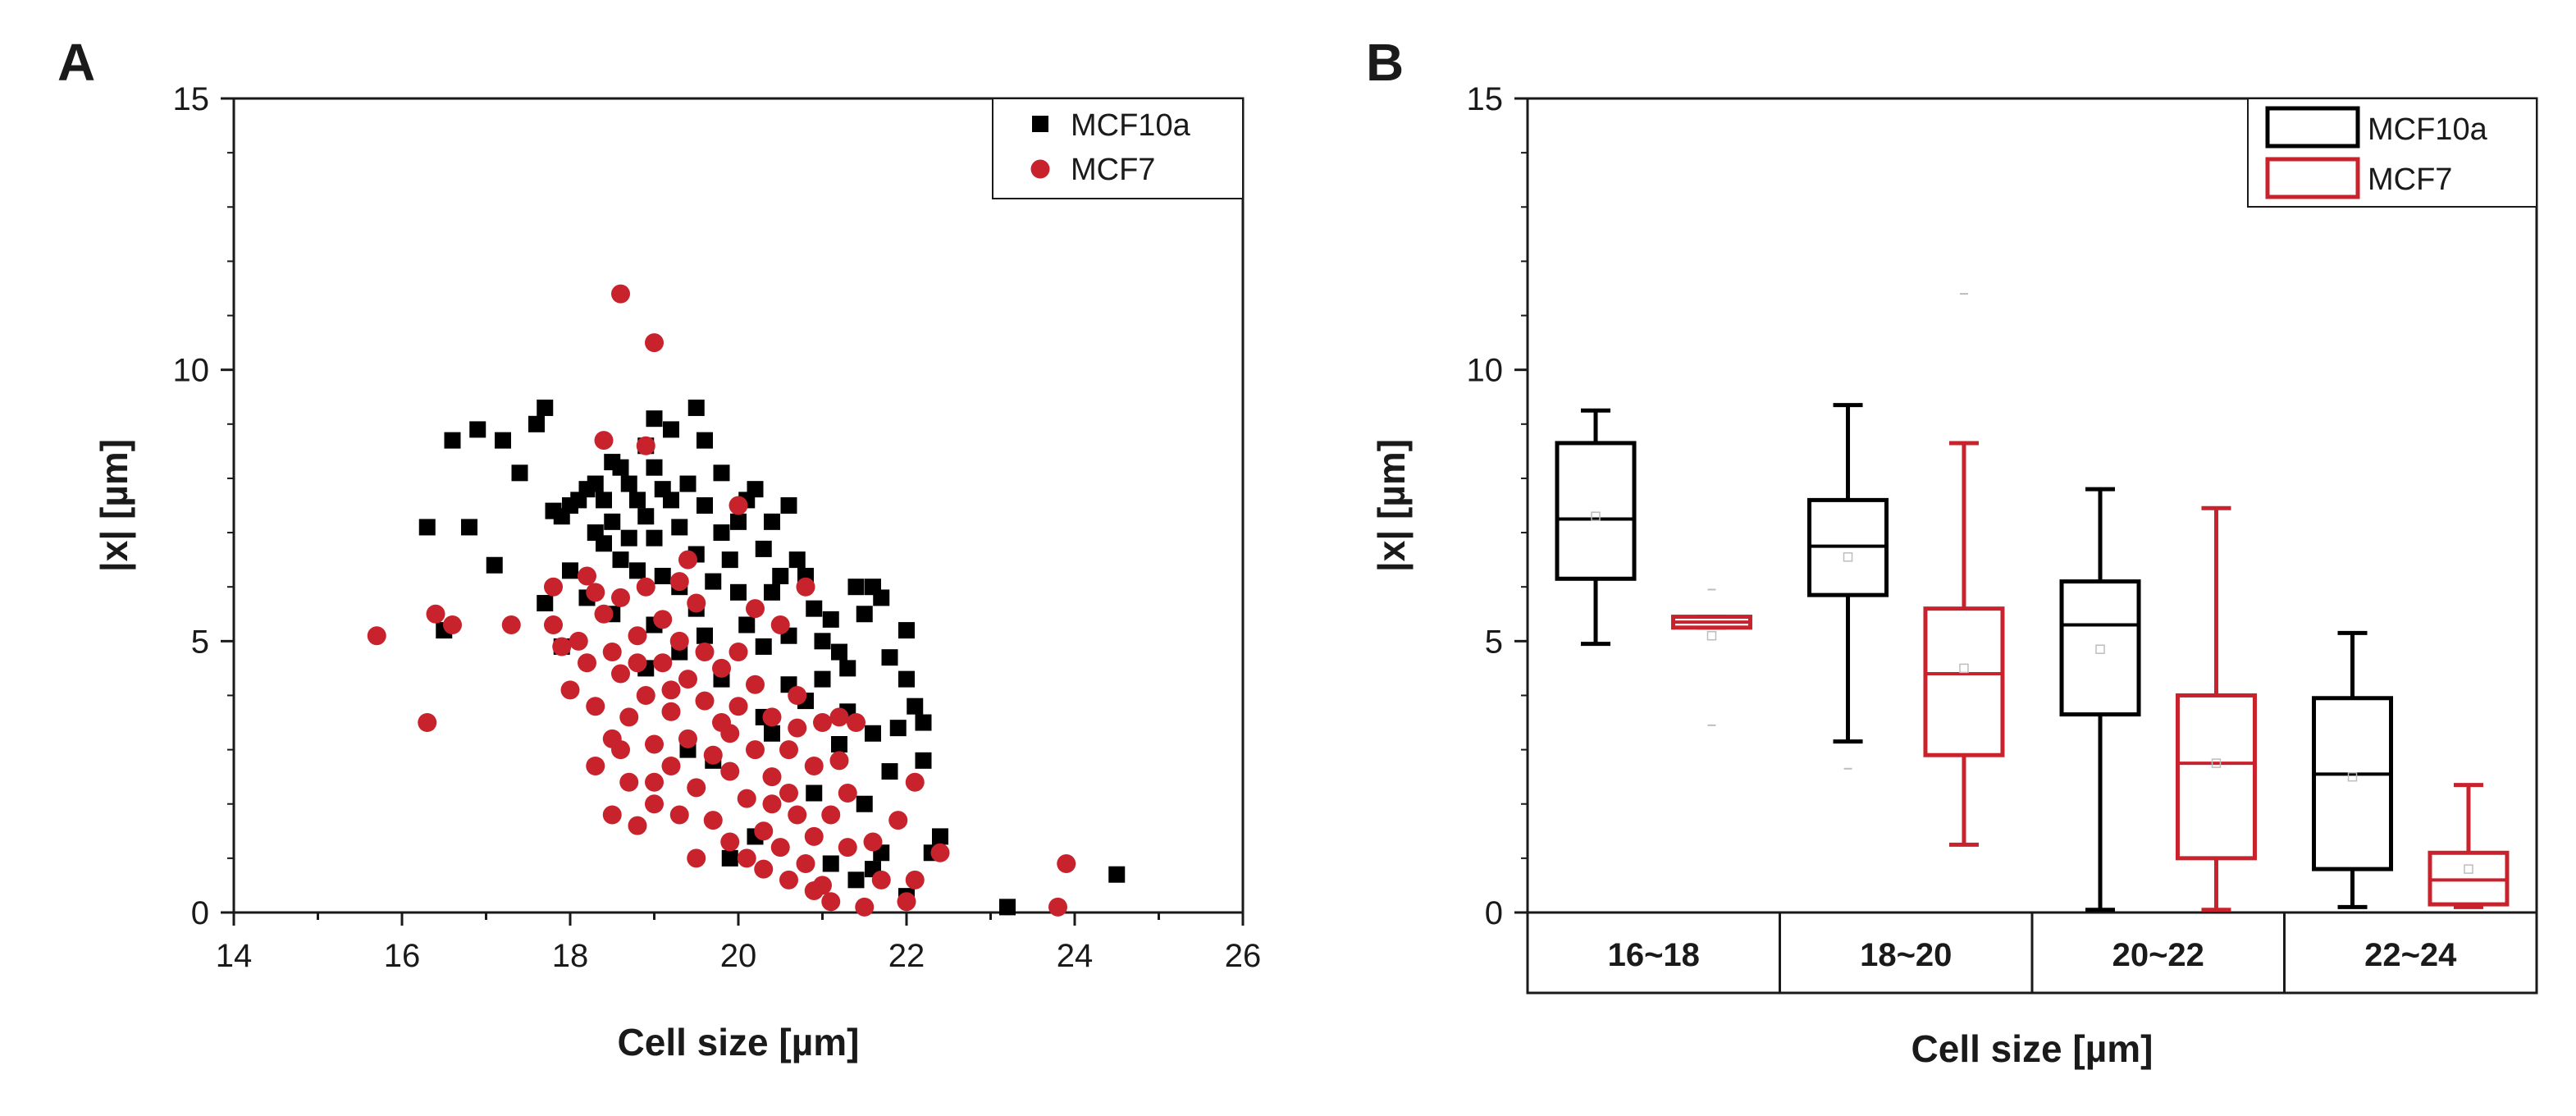 This screenshot has width=2576, height=1116. What do you see at coordinates (1040, 124) in the screenshot?
I see `legend-marker-mcf10a` at bounding box center [1040, 124].